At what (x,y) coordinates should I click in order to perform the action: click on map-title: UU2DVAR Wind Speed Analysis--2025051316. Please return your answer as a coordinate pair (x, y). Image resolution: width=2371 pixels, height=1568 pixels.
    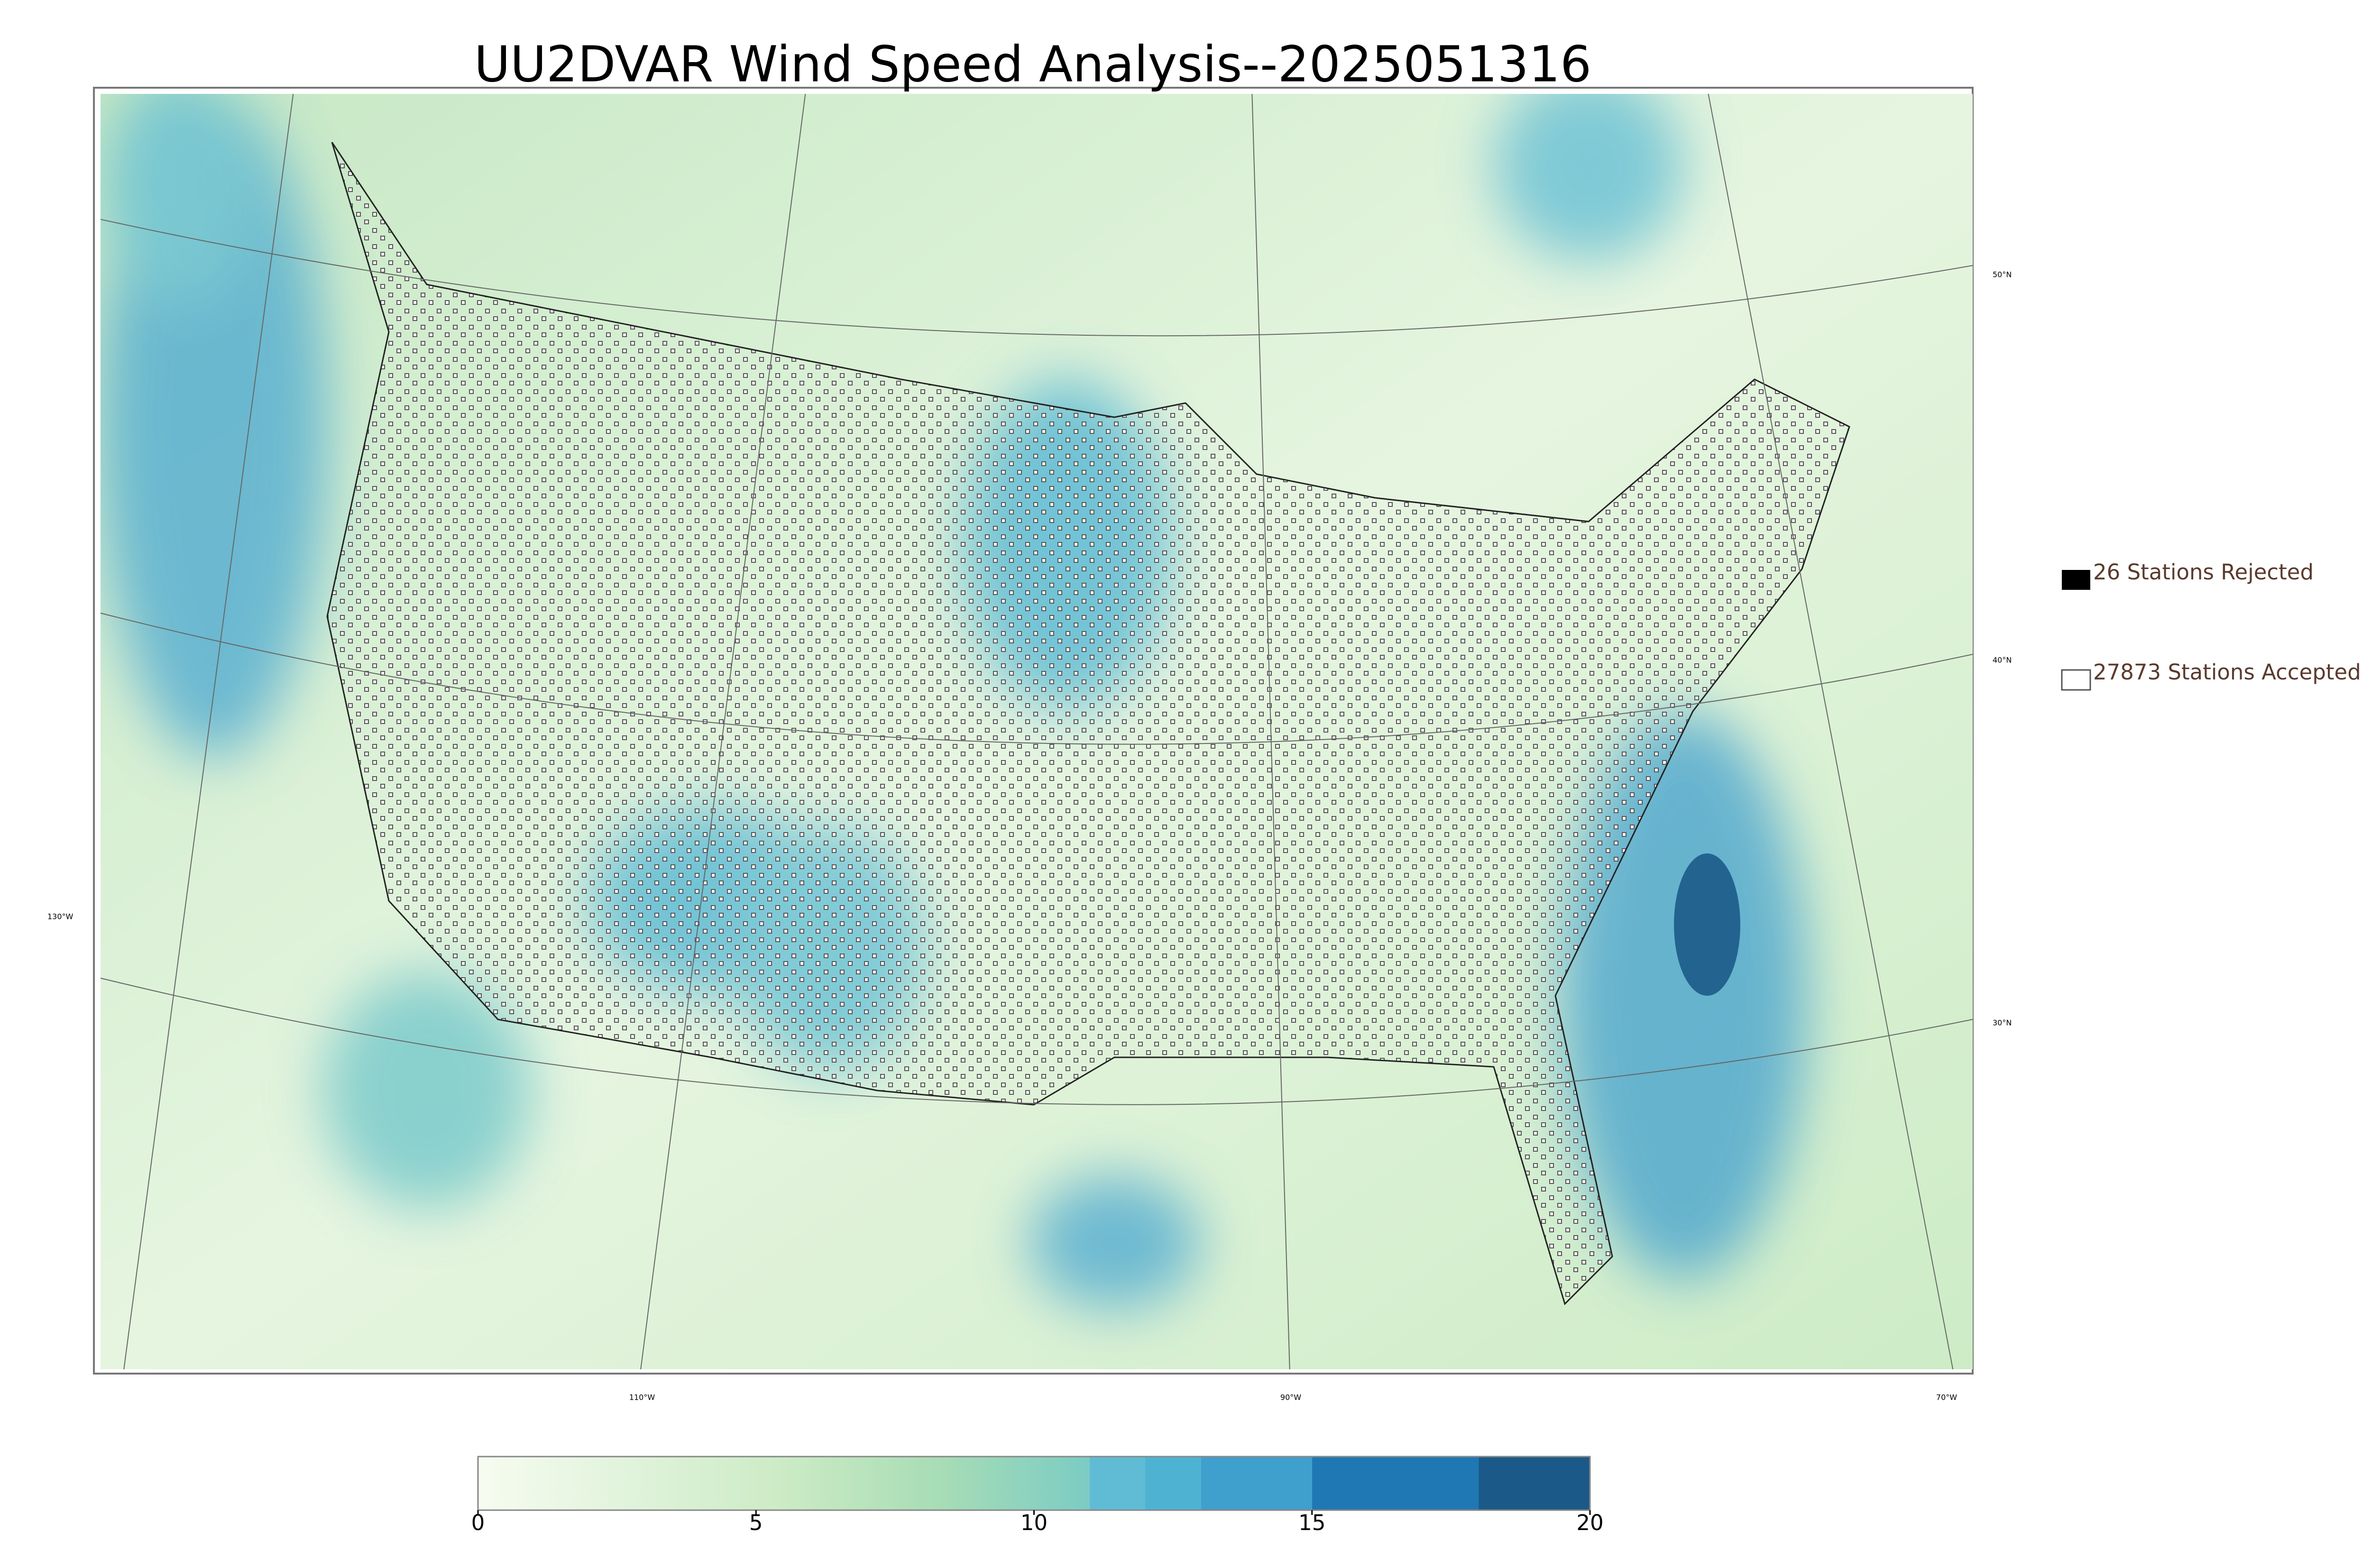
    Looking at the image, I should click on (1032, 64).